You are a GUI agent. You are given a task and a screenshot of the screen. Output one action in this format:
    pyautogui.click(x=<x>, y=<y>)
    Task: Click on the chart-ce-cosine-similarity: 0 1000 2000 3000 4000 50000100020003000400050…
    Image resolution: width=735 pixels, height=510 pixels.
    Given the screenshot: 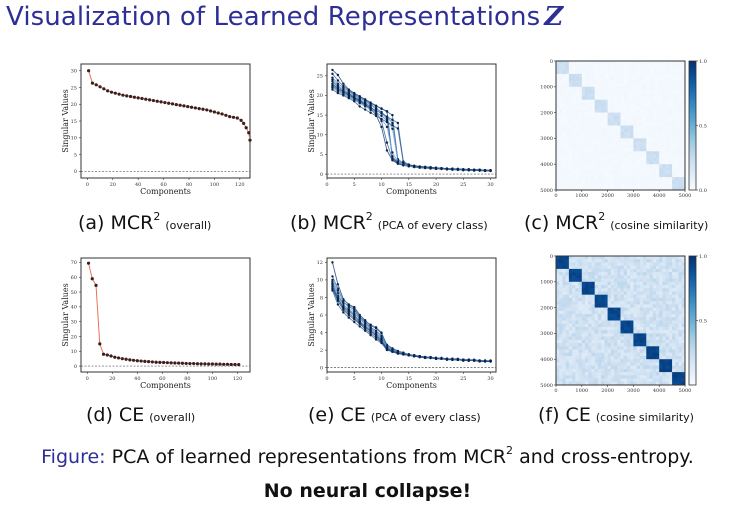 What is the action you would take?
    pyautogui.click(x=623, y=324)
    